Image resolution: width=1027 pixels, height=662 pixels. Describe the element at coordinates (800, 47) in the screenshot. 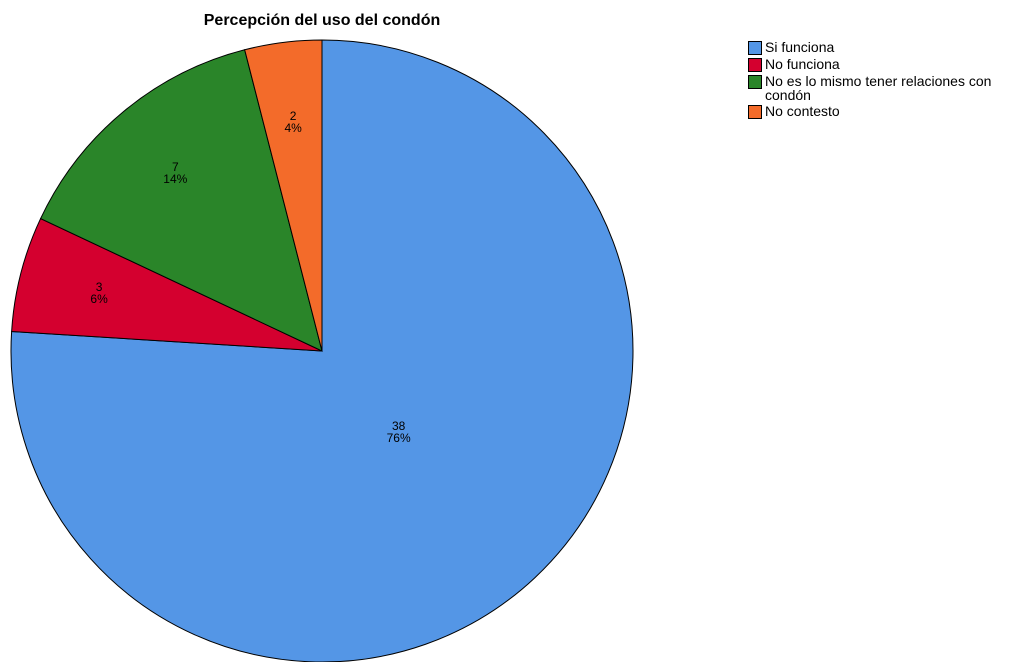

I see `legend-label: Si funciona` at that location.